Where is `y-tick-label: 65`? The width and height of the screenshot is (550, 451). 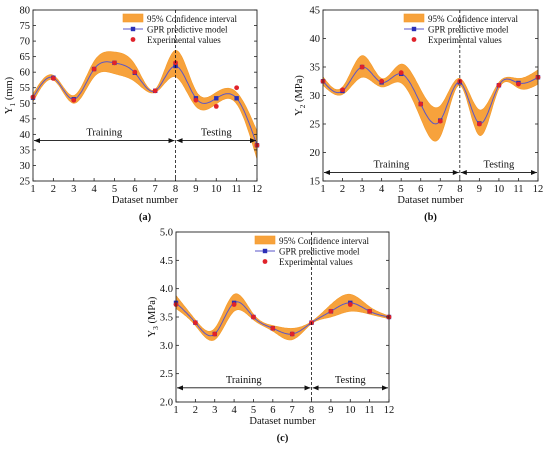 y-tick-label: 65 is located at coordinates (25, 57).